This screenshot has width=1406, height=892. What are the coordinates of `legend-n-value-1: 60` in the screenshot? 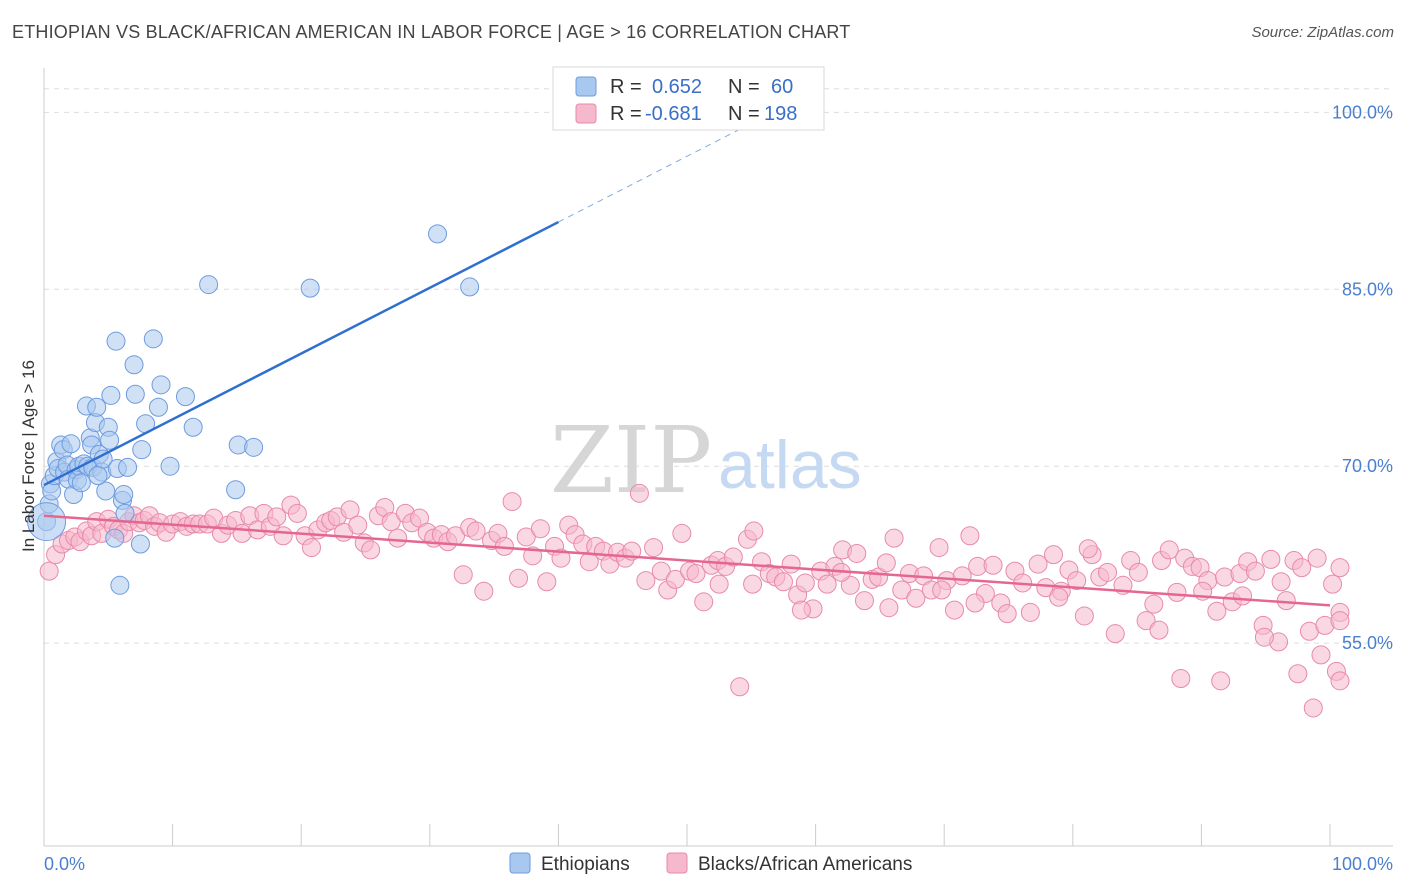 It's located at (782, 87).